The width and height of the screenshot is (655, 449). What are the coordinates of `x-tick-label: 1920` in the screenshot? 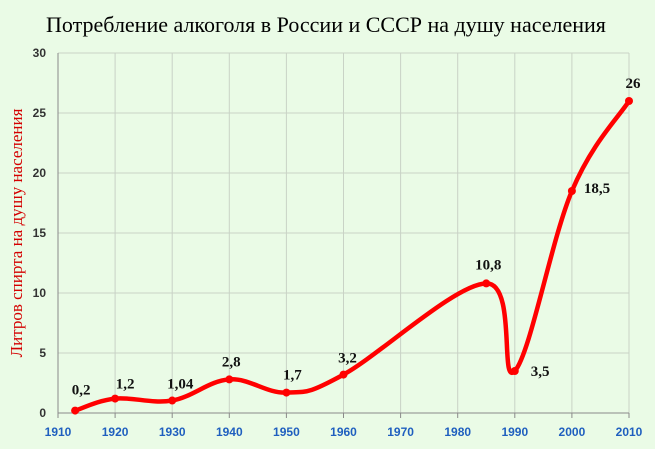 It's located at (115, 432).